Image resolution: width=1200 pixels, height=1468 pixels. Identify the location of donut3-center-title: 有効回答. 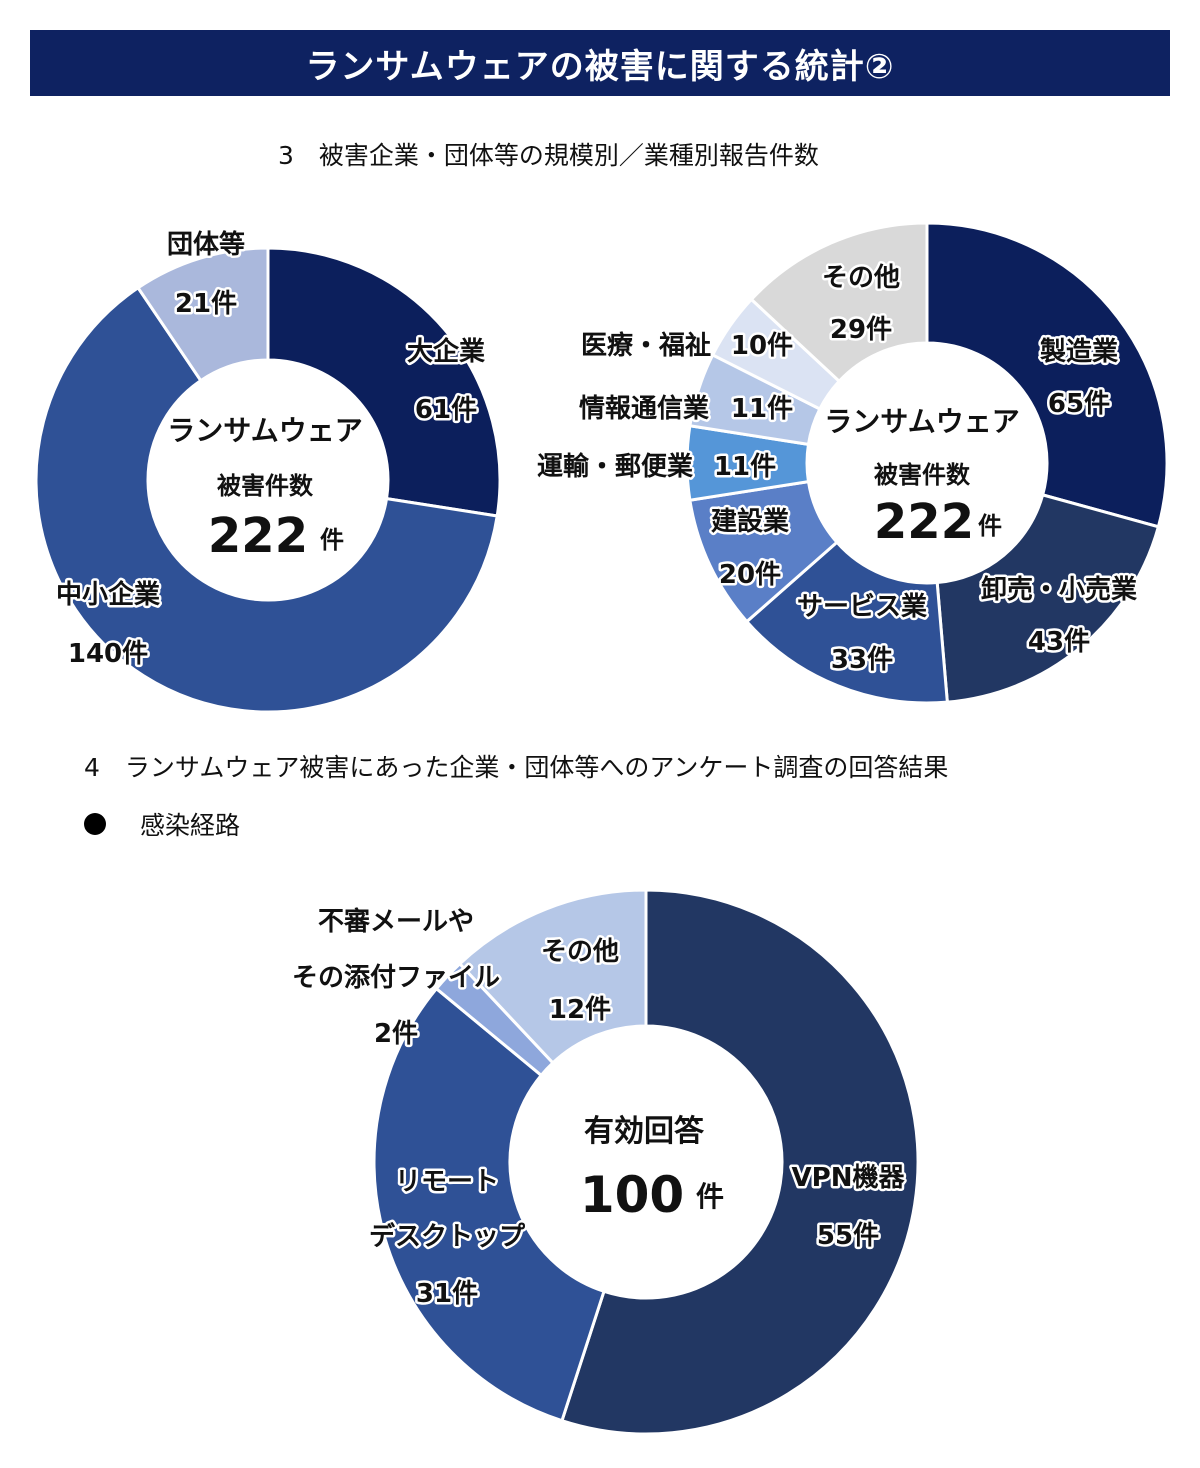
(644, 1131).